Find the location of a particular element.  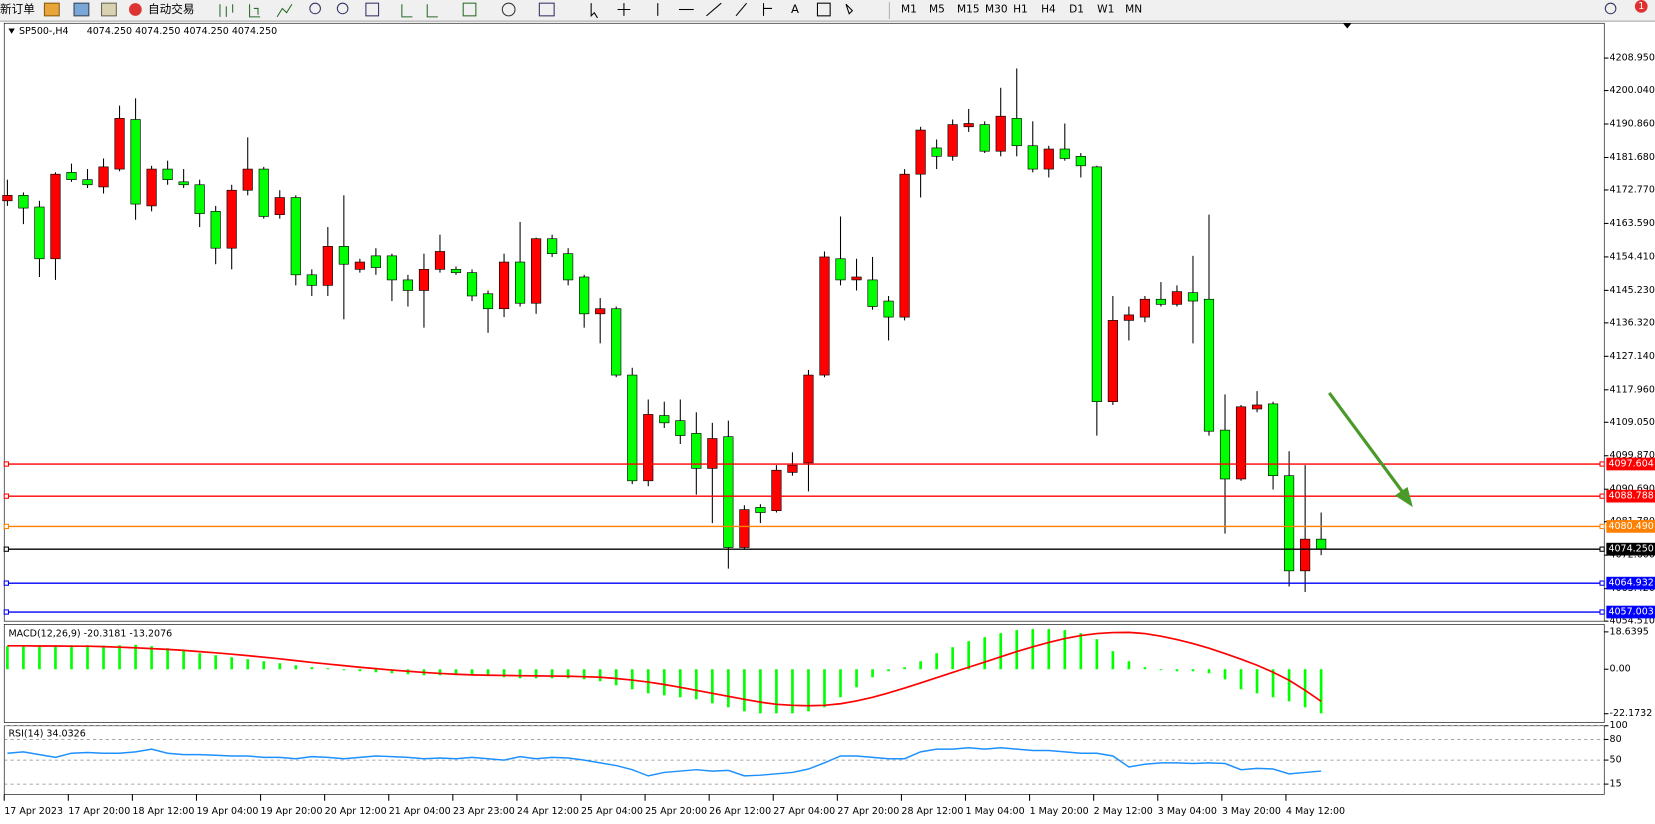

timeframe-buttons: M1 M5 M15 M30 H1 H4 D1 W1 MN is located at coordinates (1021, 10).